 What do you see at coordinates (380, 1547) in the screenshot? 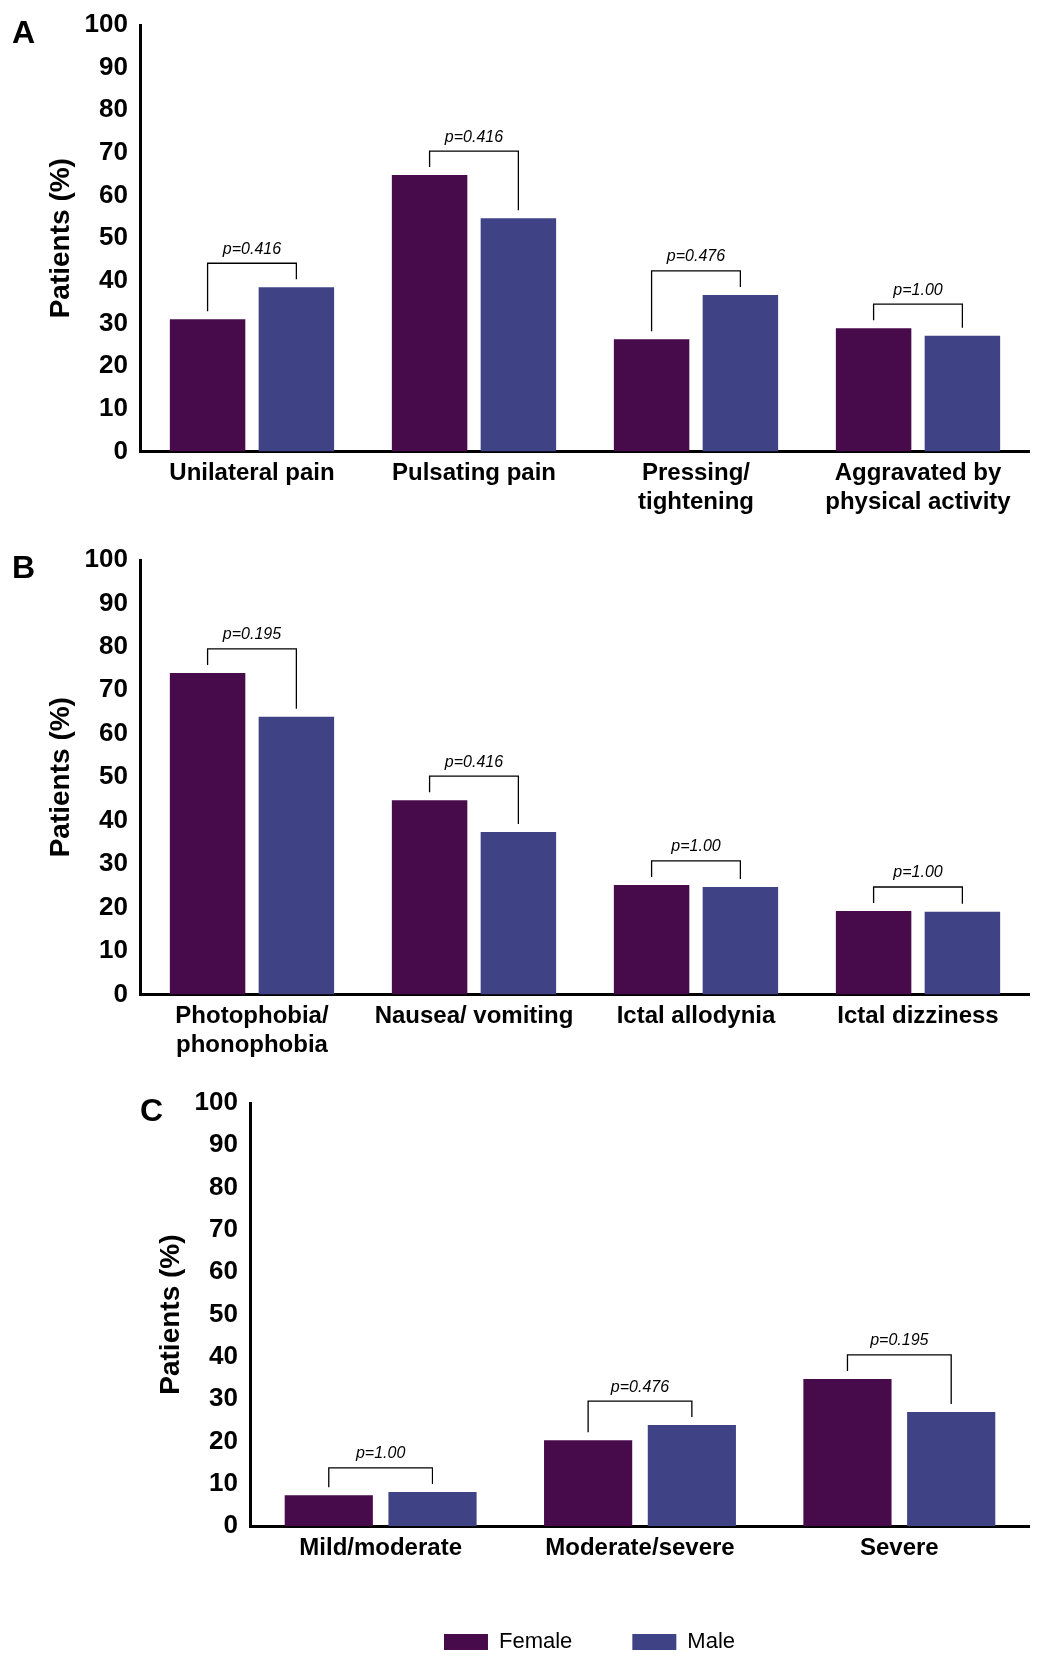
I see `x-tick-label: Mild/moderate` at bounding box center [380, 1547].